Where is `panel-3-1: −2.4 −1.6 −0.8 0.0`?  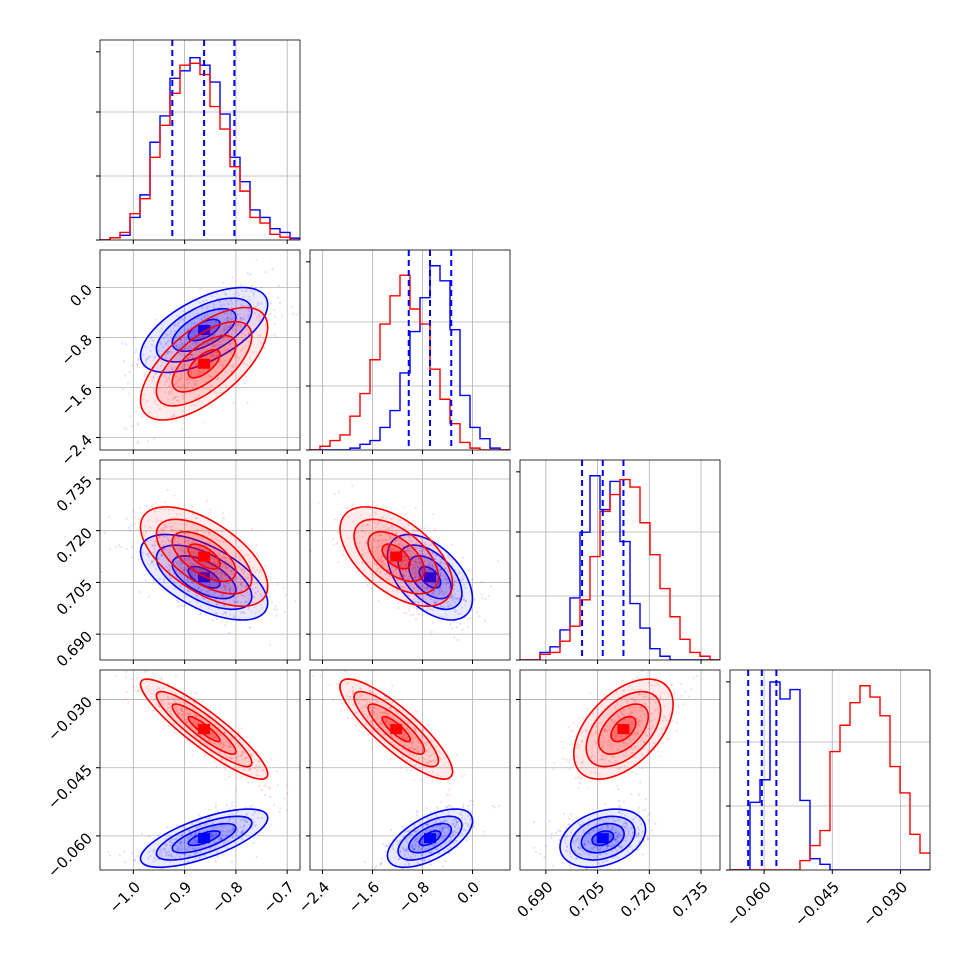
panel-3-1: −2.4 −1.6 −0.8 0.0 is located at coordinates (403, 793).